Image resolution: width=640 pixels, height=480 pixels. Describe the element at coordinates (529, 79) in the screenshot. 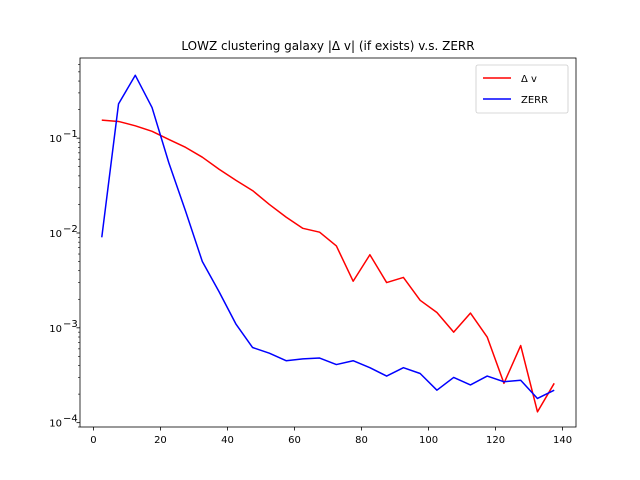

I see `legend-label-0: Δ v` at that location.